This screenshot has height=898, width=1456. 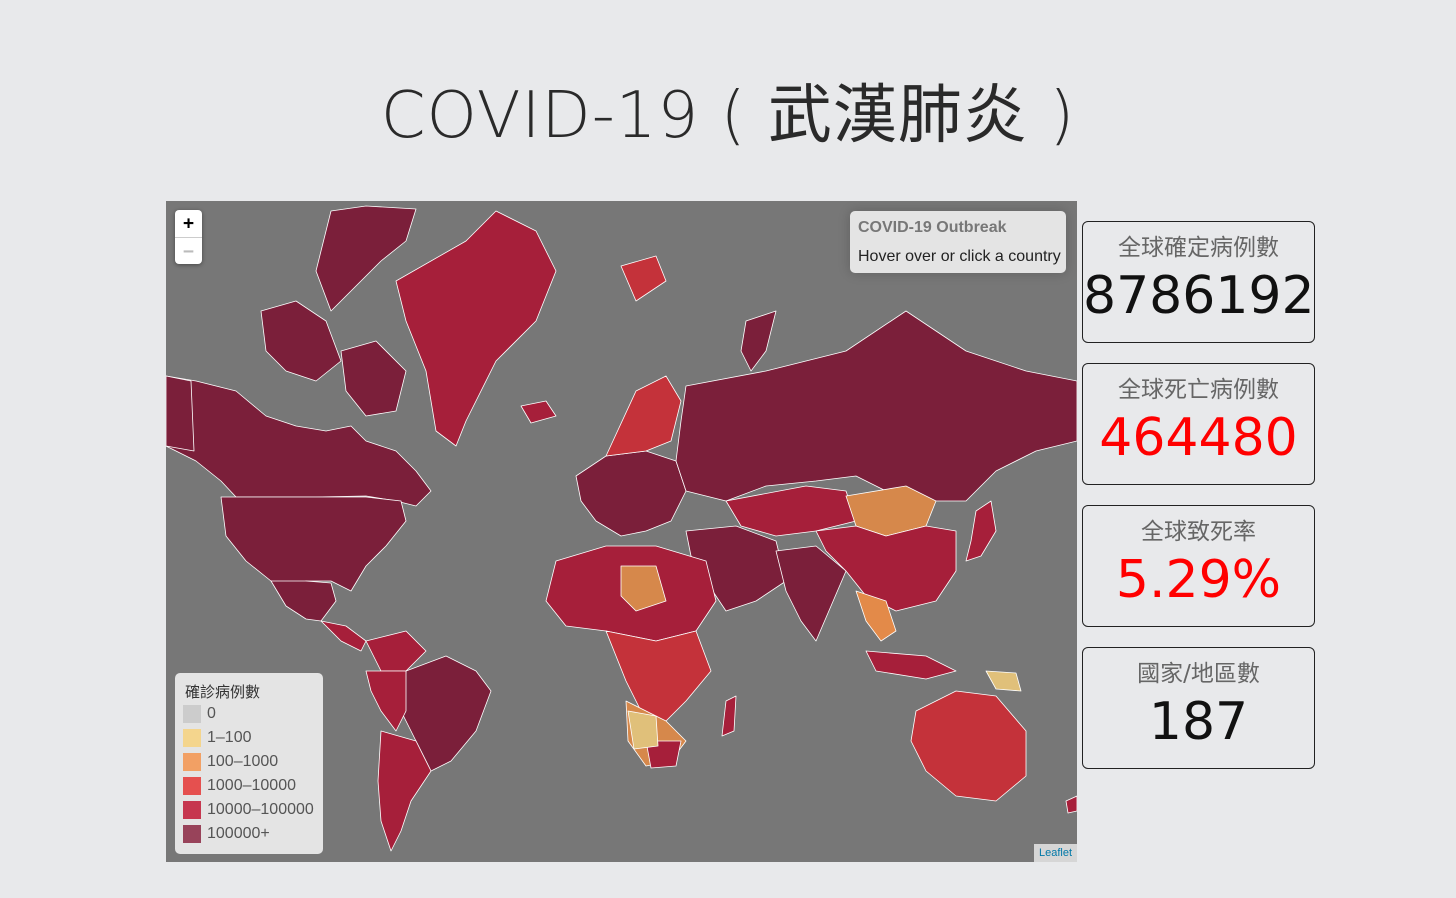 I want to click on region-europe, so click(x=631, y=493).